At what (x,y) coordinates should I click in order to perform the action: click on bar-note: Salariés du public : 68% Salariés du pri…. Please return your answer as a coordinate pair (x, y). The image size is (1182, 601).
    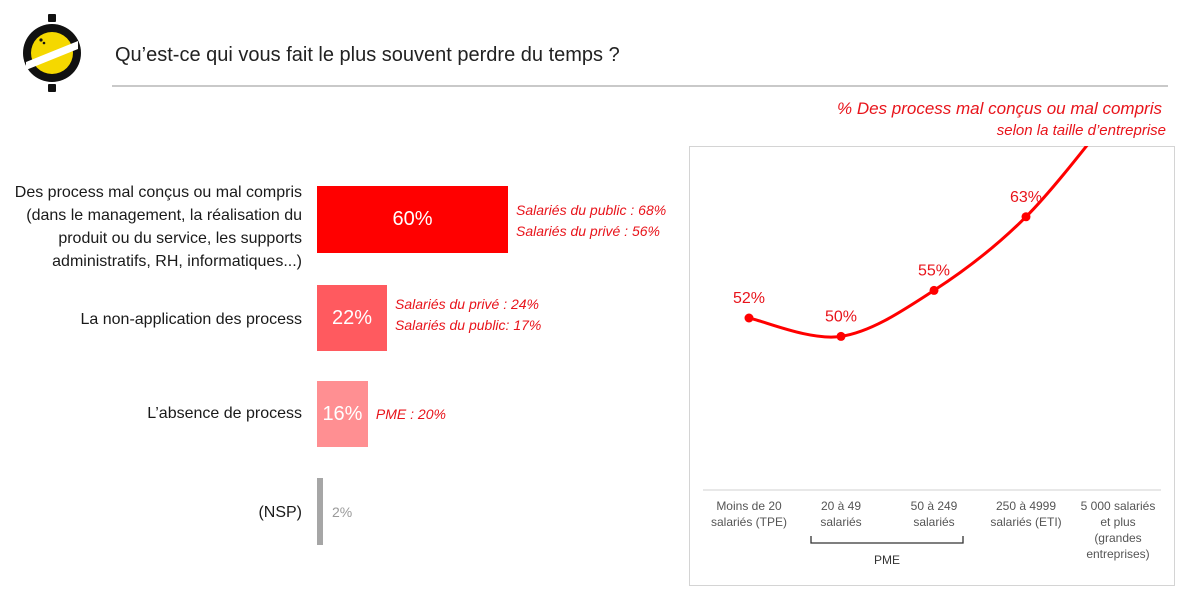
    Looking at the image, I should click on (591, 220).